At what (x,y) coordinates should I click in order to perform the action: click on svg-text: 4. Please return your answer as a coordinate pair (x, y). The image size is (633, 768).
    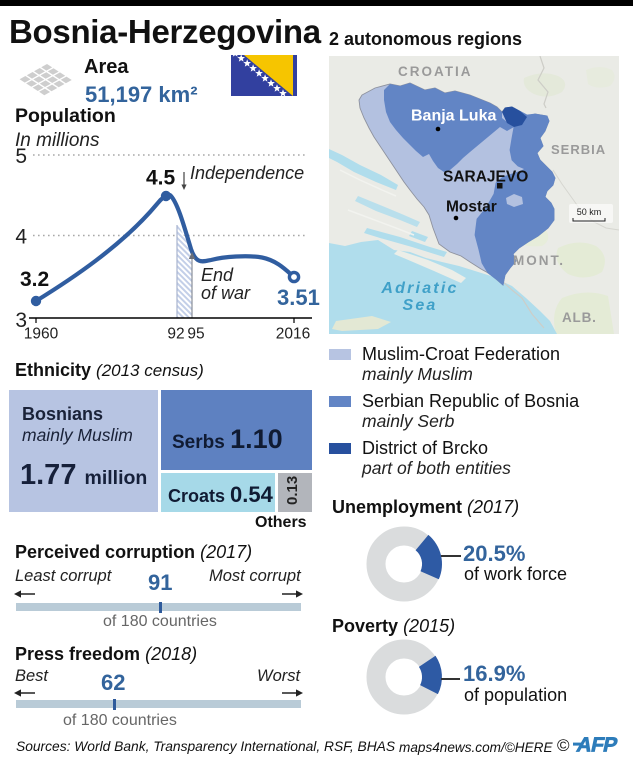
    Looking at the image, I should click on (21, 237).